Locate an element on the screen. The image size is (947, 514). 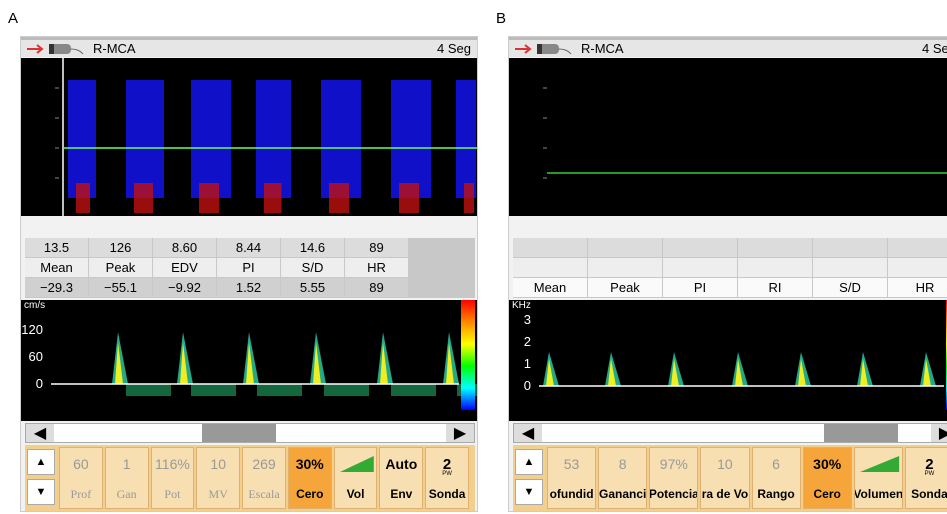
spectrum-tick: 120 is located at coordinates (32, 329).